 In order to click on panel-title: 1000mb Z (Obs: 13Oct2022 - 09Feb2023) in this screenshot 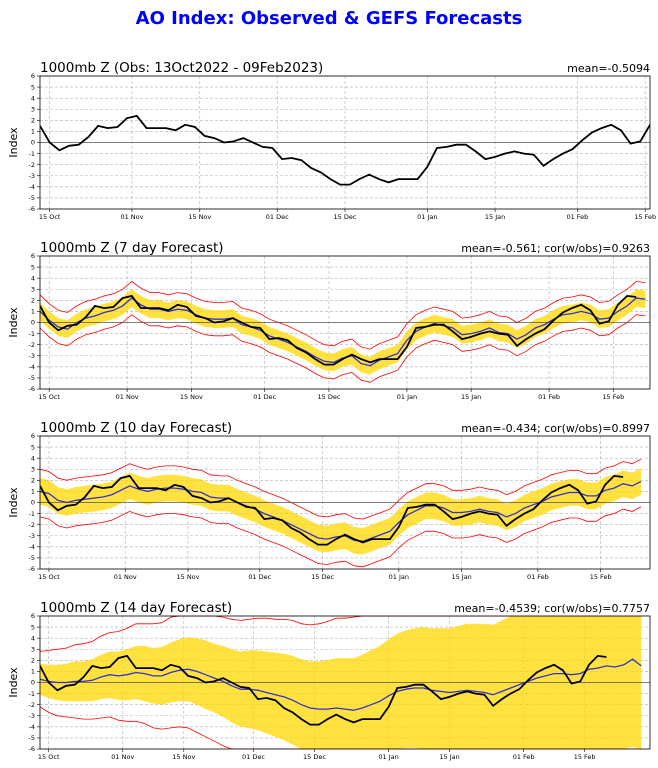, I will do `click(181, 68)`.